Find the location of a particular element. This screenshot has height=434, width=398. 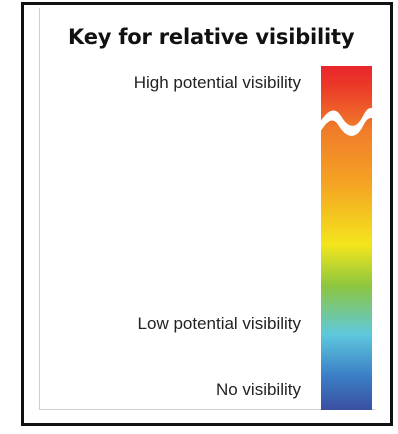

label-no-visibility: No visibility is located at coordinates (258, 389).